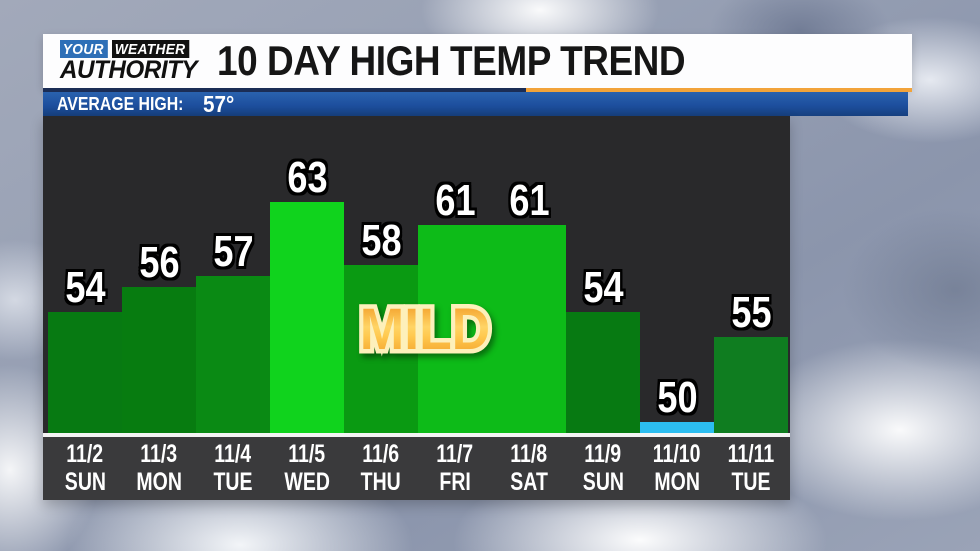  Describe the element at coordinates (284, 90) in the screenshot. I see `accent-line-navy` at that location.